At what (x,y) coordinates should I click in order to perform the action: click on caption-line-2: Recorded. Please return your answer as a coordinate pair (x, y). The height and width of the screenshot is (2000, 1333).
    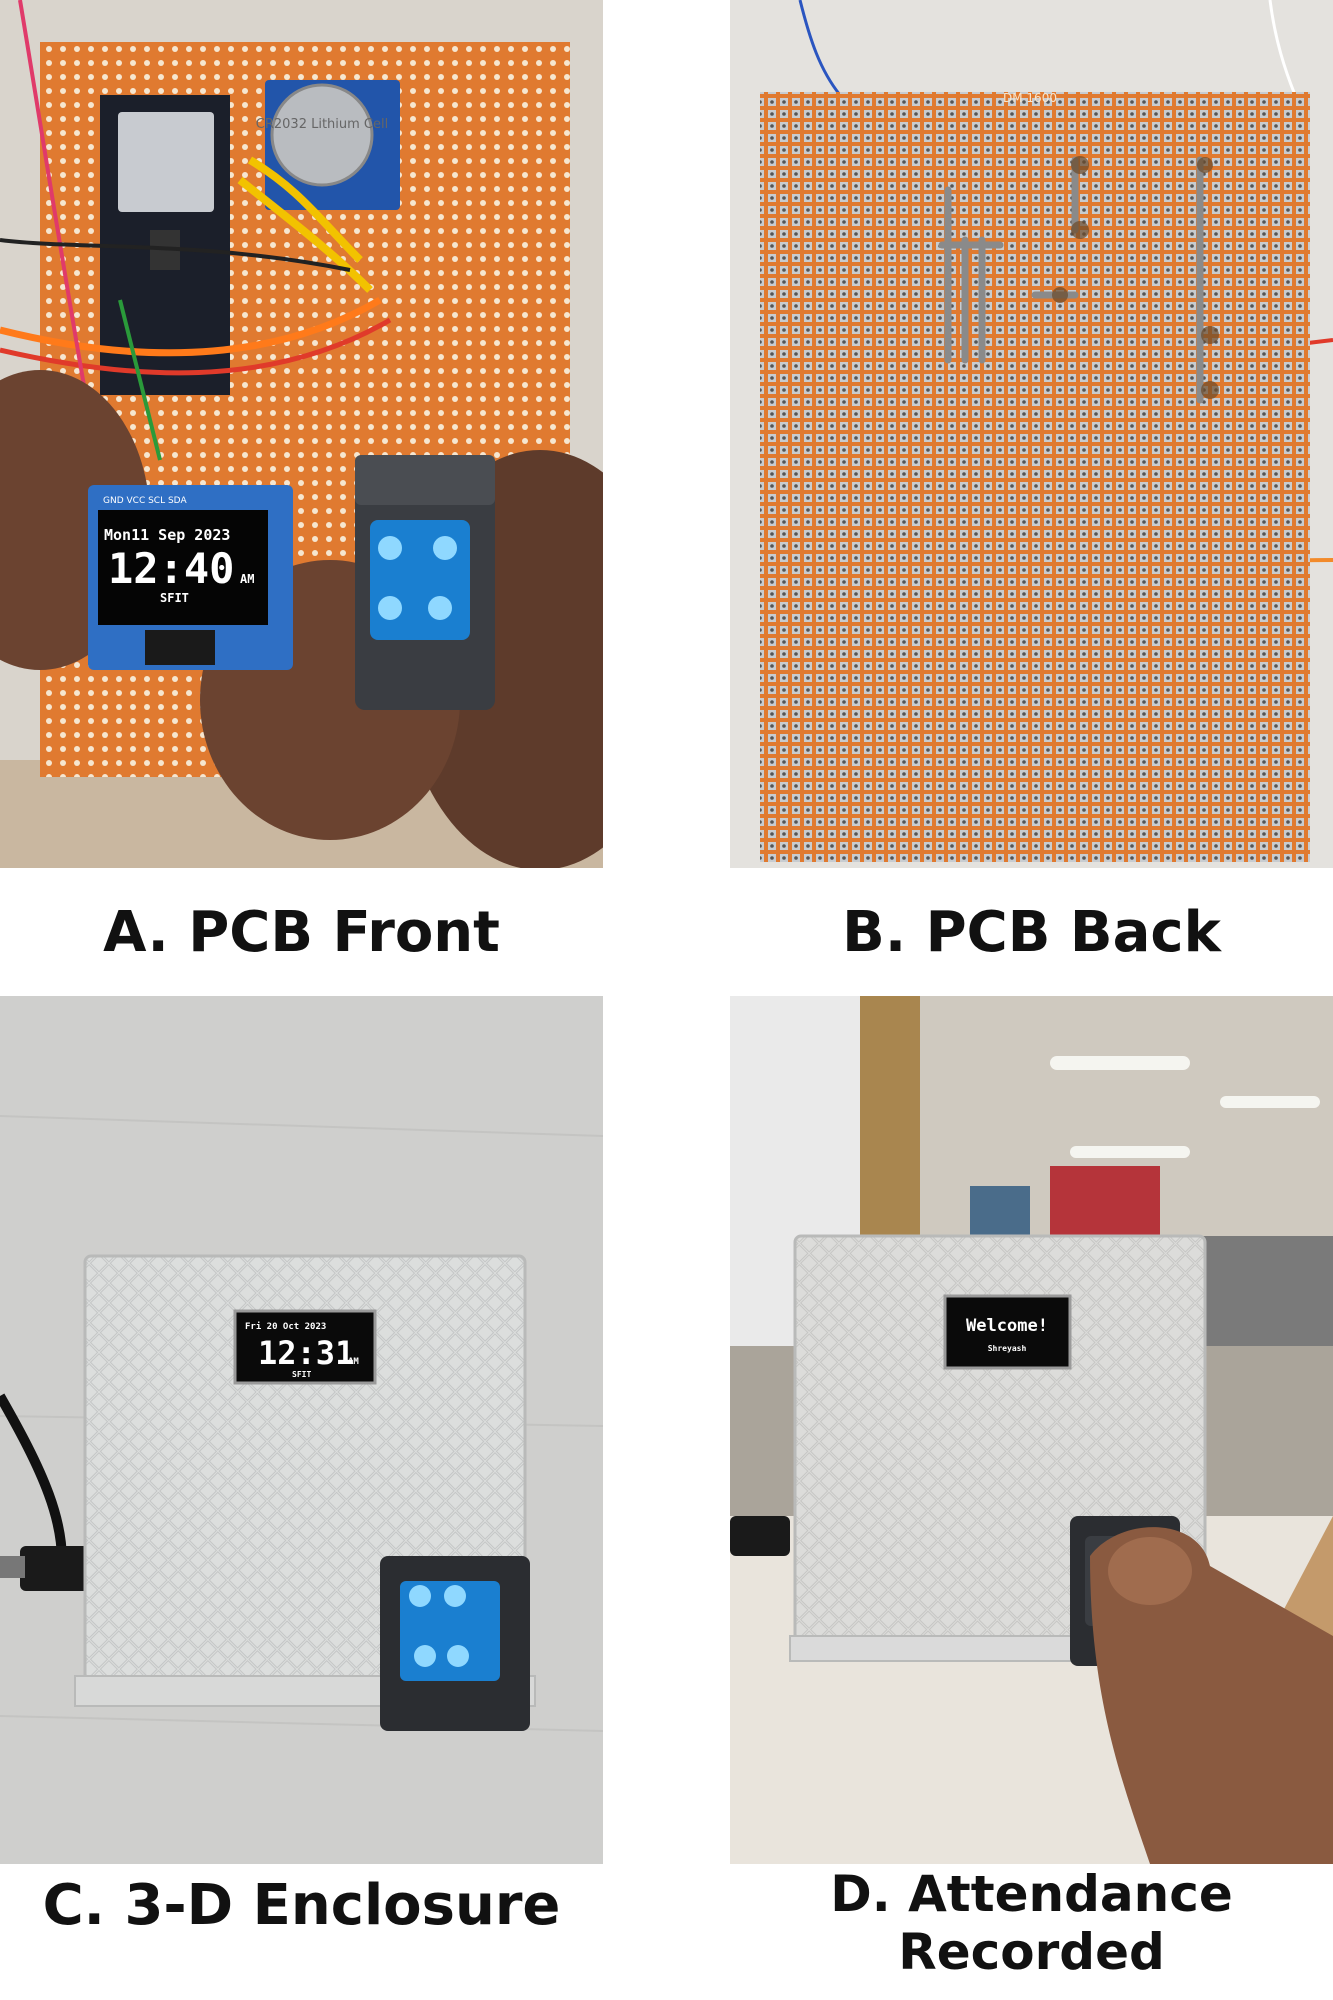
    Looking at the image, I should click on (1031, 1951).